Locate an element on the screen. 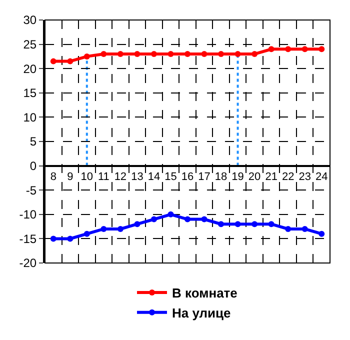  legend-label: На улице is located at coordinates (201, 313).